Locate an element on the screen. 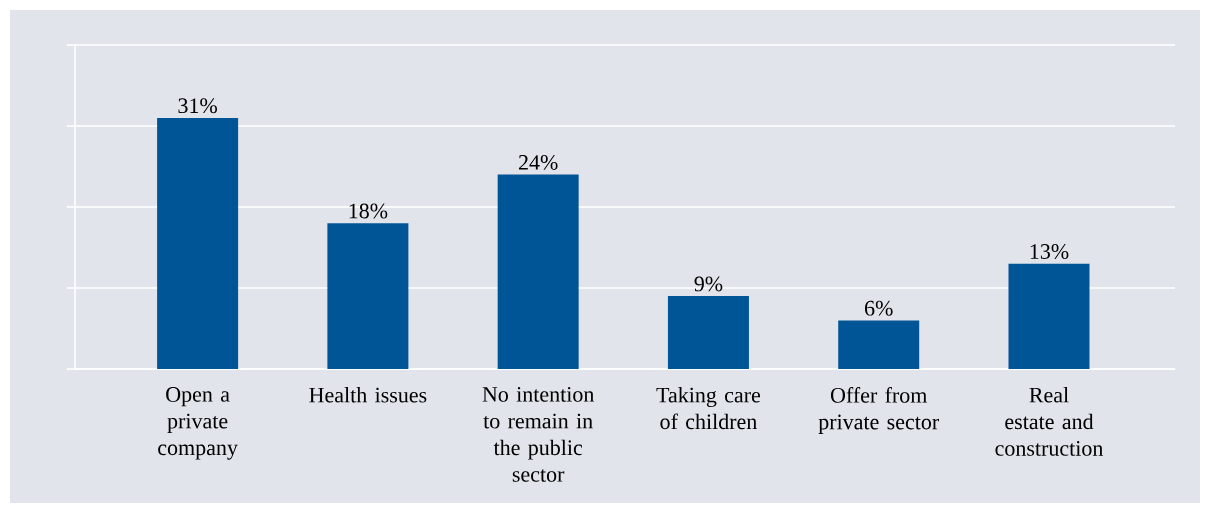 The image size is (1211, 509). x-tick-label: No intention to remain in the public sector is located at coordinates (538, 434).